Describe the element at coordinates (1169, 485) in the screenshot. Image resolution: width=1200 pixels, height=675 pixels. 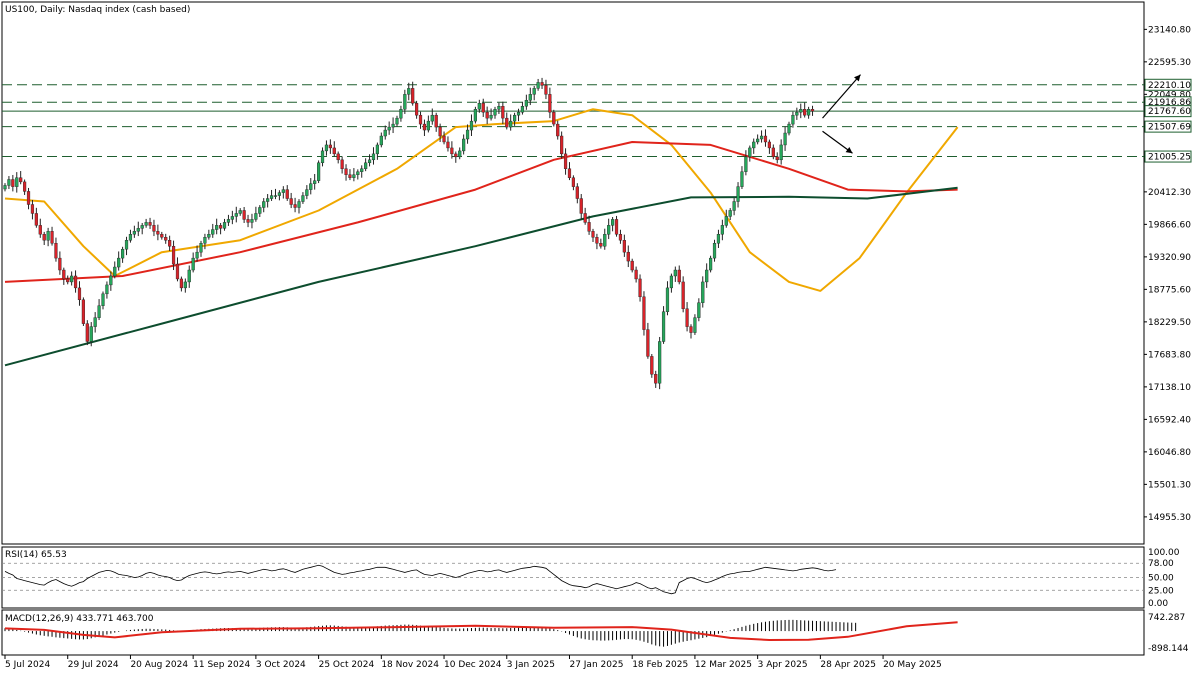
I see `price-tick-label: 15501.30` at that location.